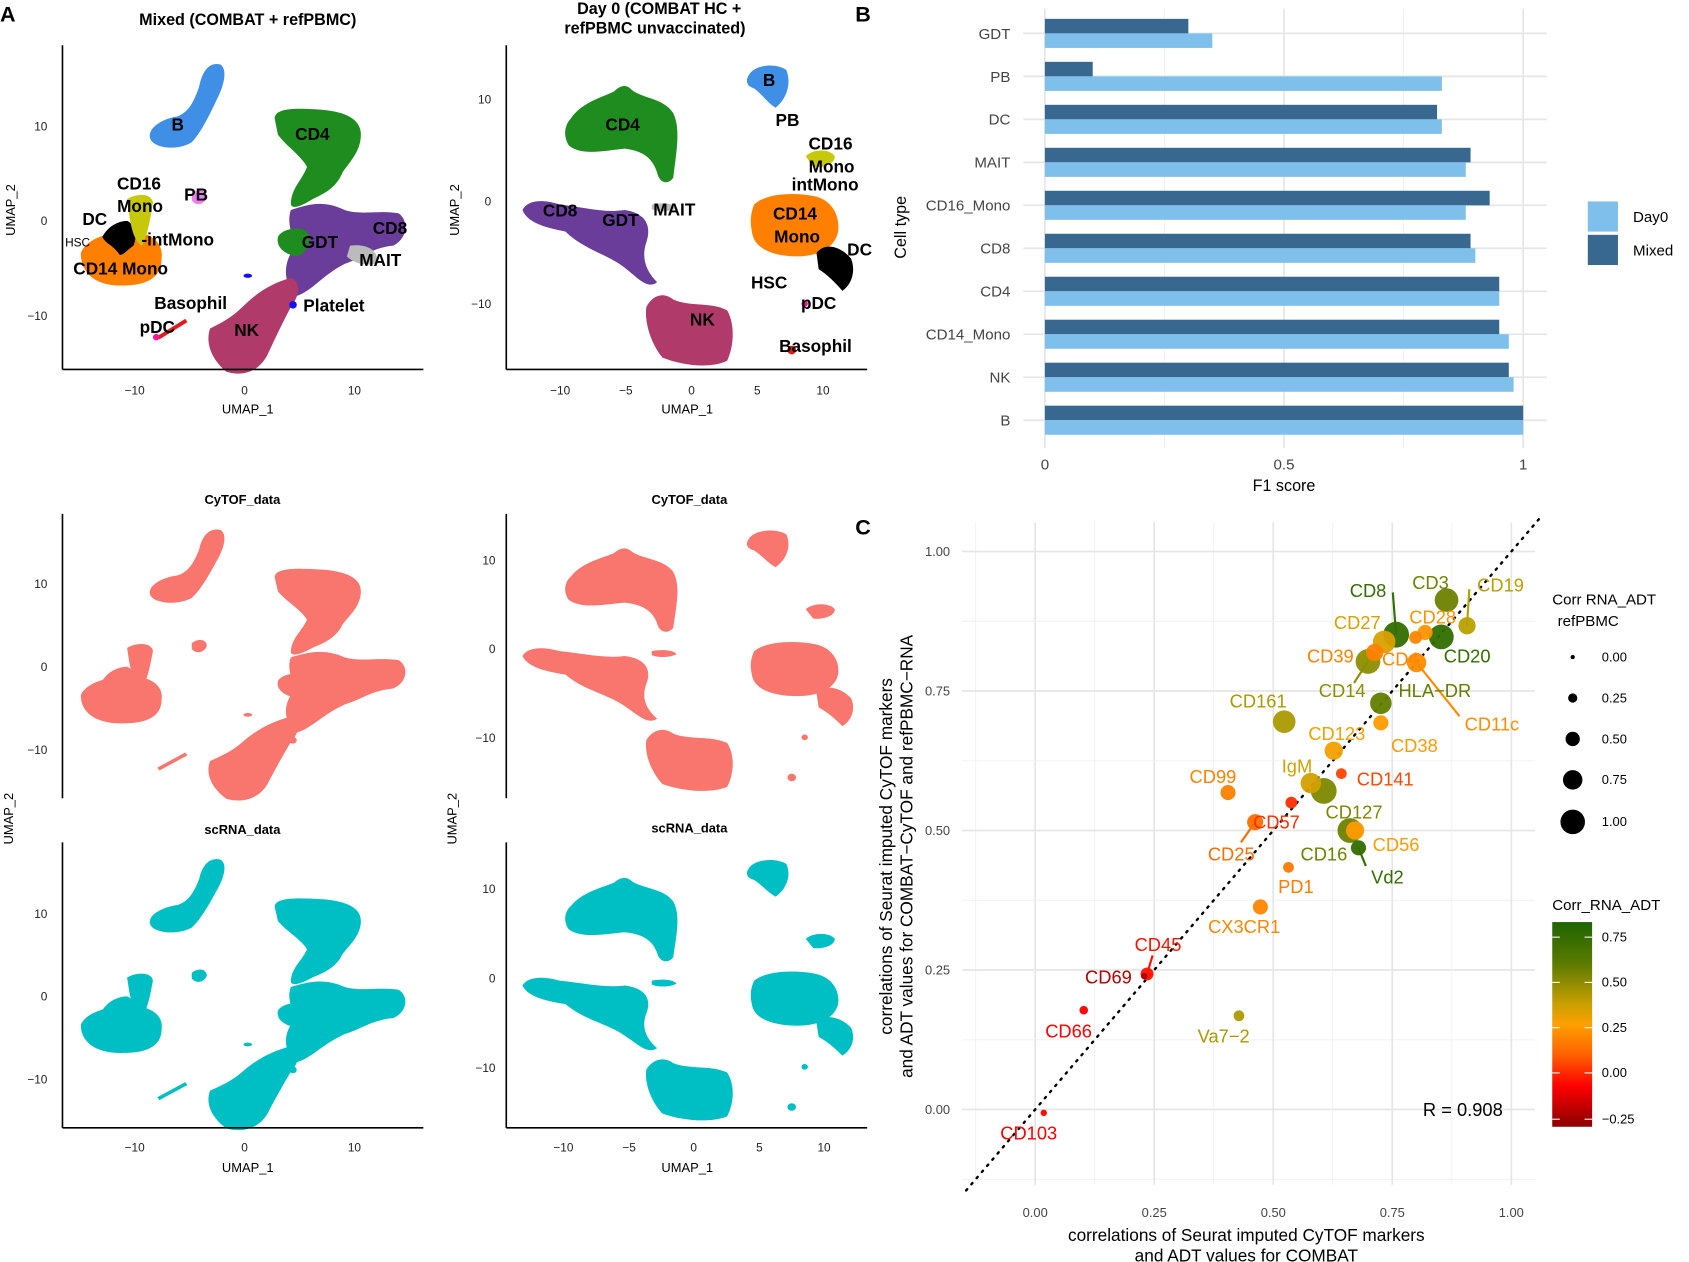 The width and height of the screenshot is (1689, 1262). What do you see at coordinates (334, 305) in the screenshot?
I see `cluster-label: Platelet` at bounding box center [334, 305].